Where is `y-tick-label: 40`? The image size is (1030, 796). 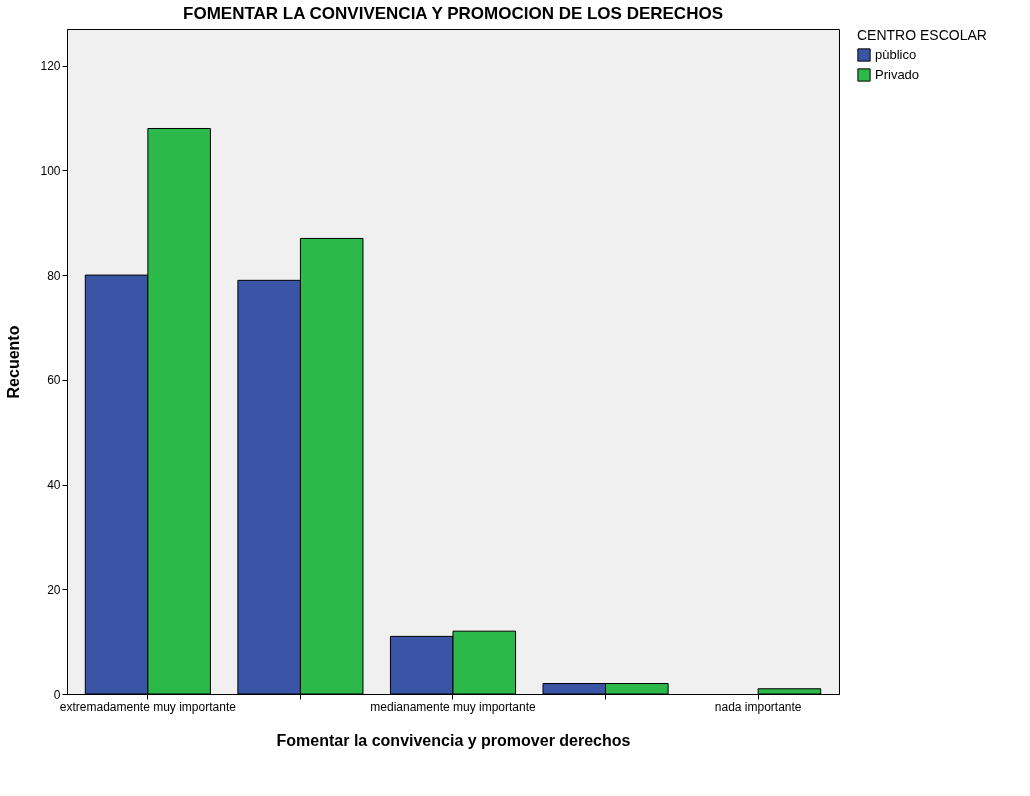
y-tick-label: 40 is located at coordinates (54, 485).